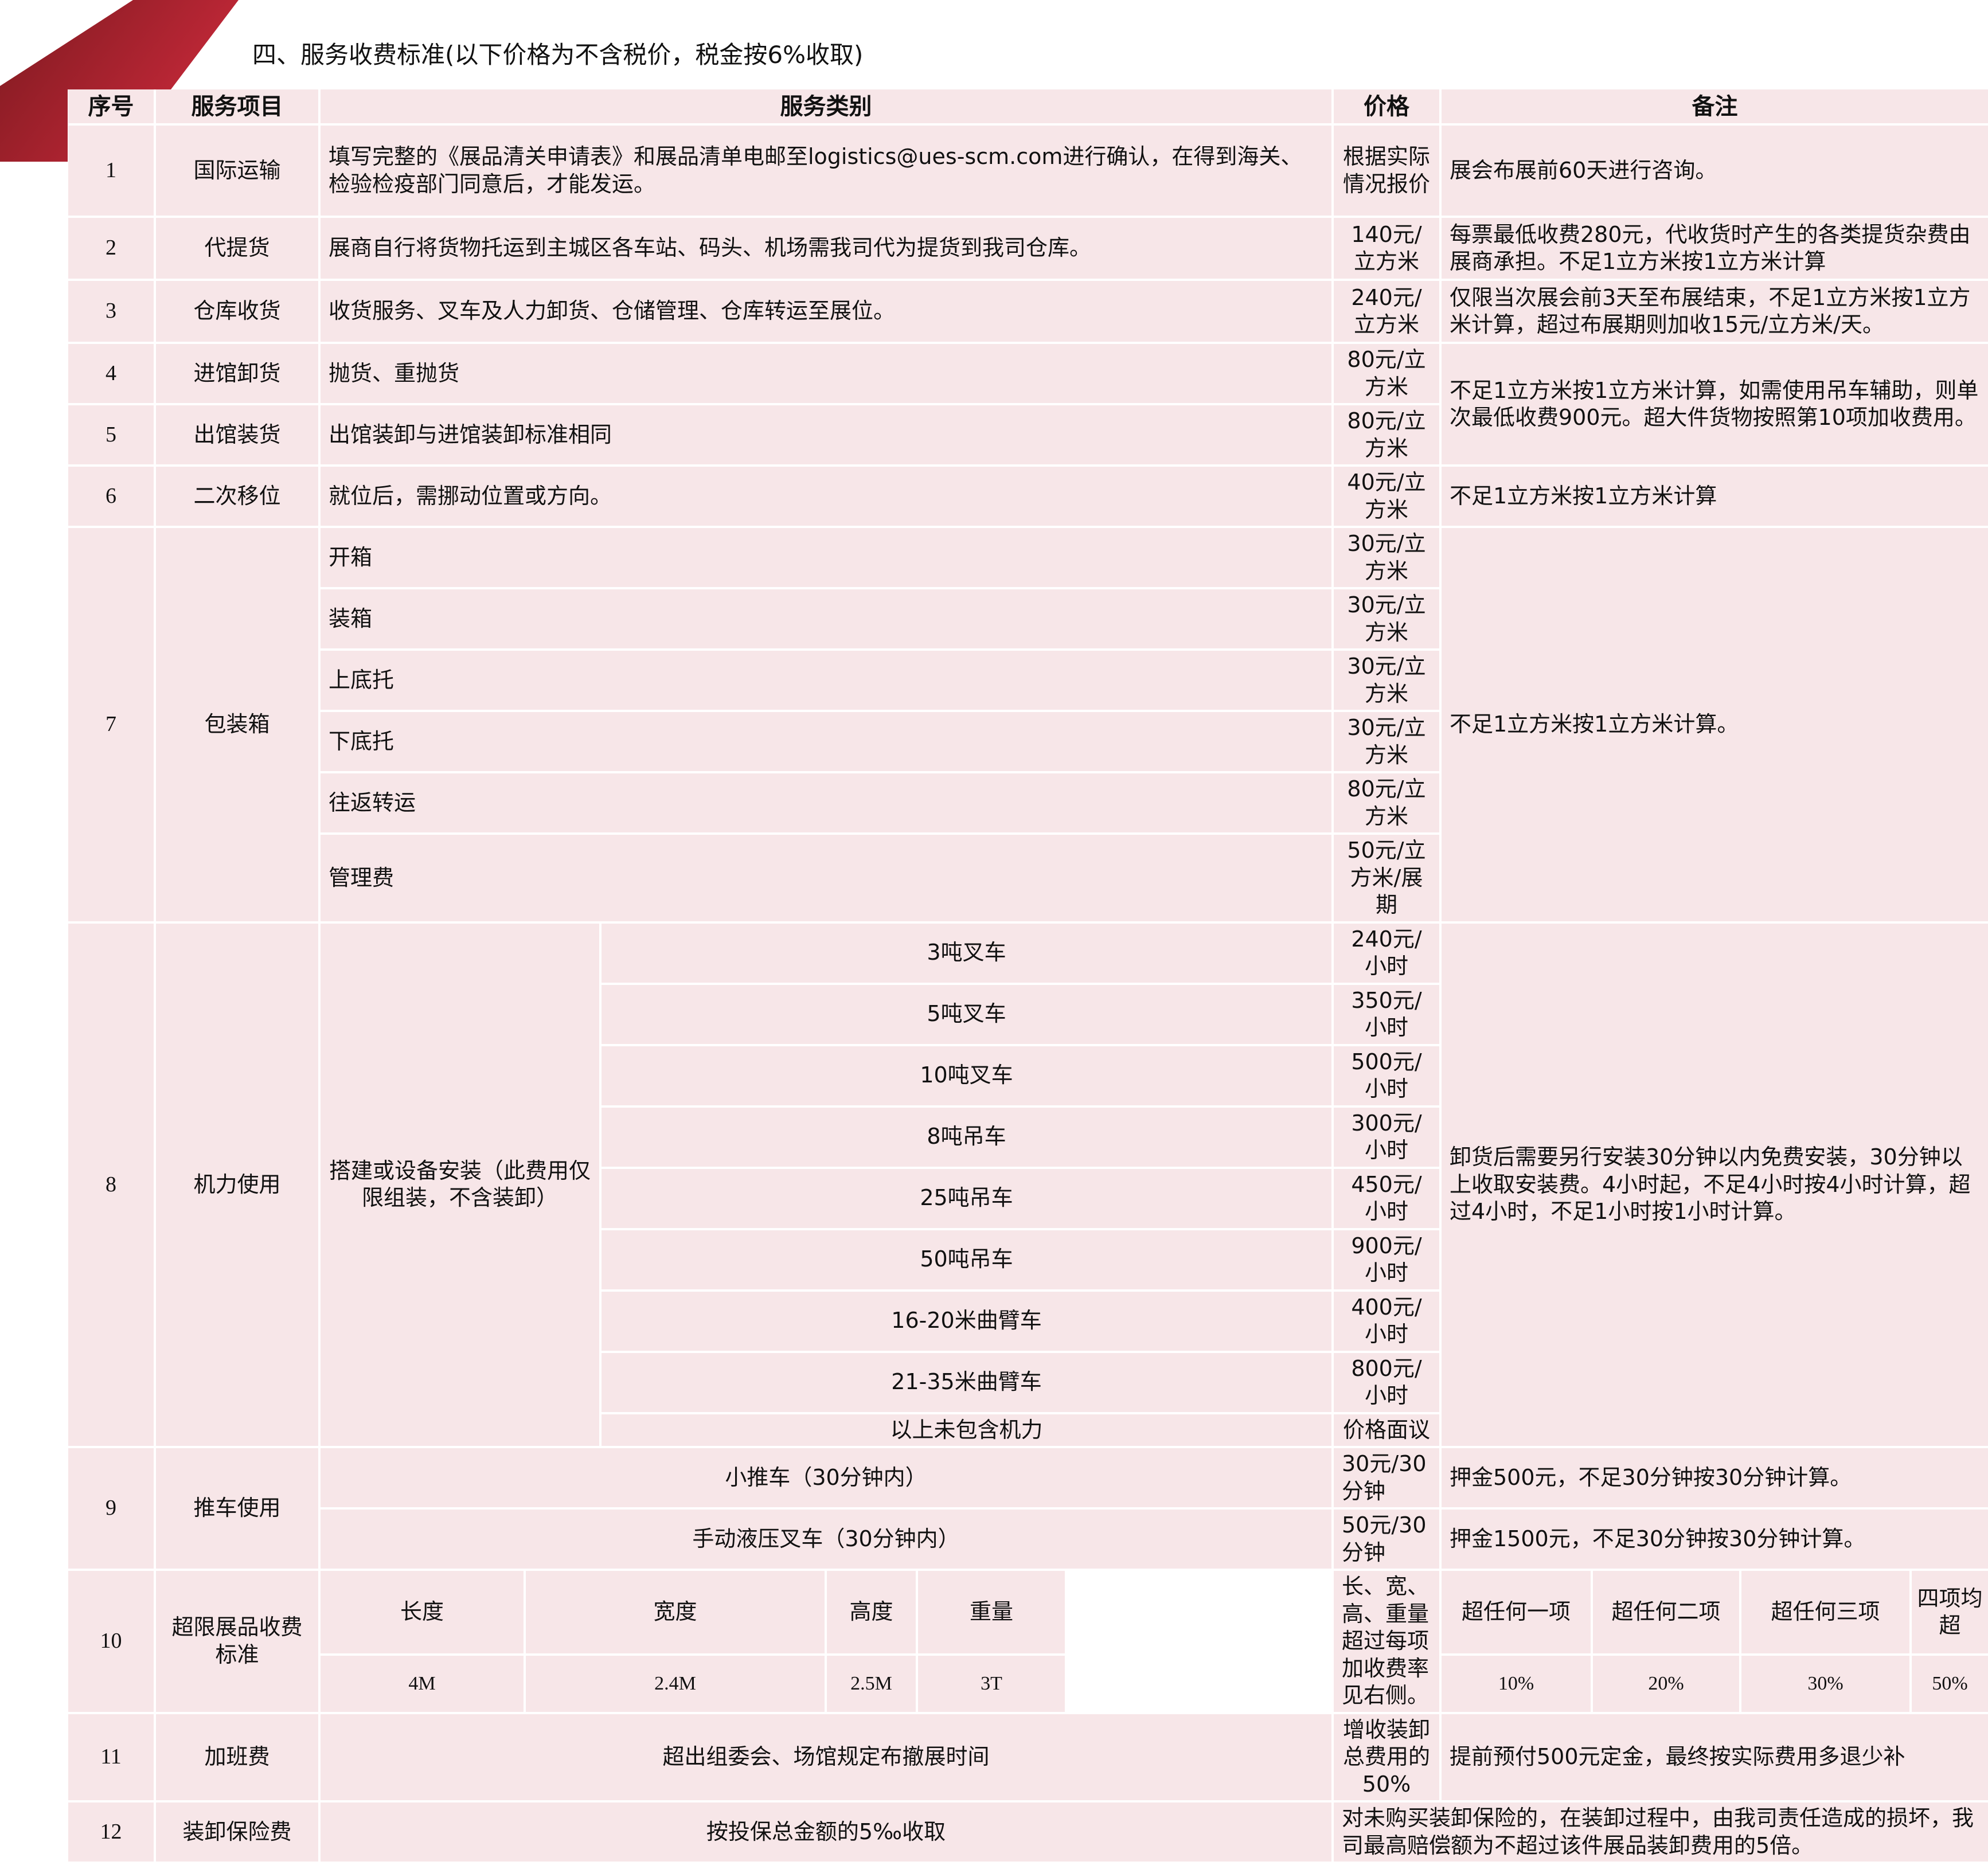  What do you see at coordinates (1386, 1477) in the screenshot?
I see `sub-price: 30元/30分钟` at bounding box center [1386, 1477].